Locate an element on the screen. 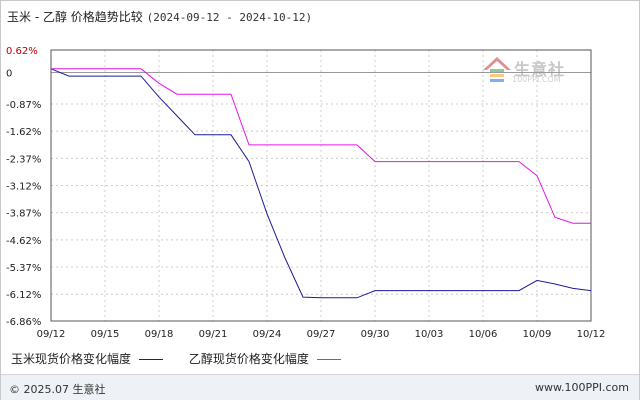 Image resolution: width=640 pixels, height=400 pixels. legend-label-ethanol: 乙醇现货价格变化幅度 is located at coordinates (248, 359).